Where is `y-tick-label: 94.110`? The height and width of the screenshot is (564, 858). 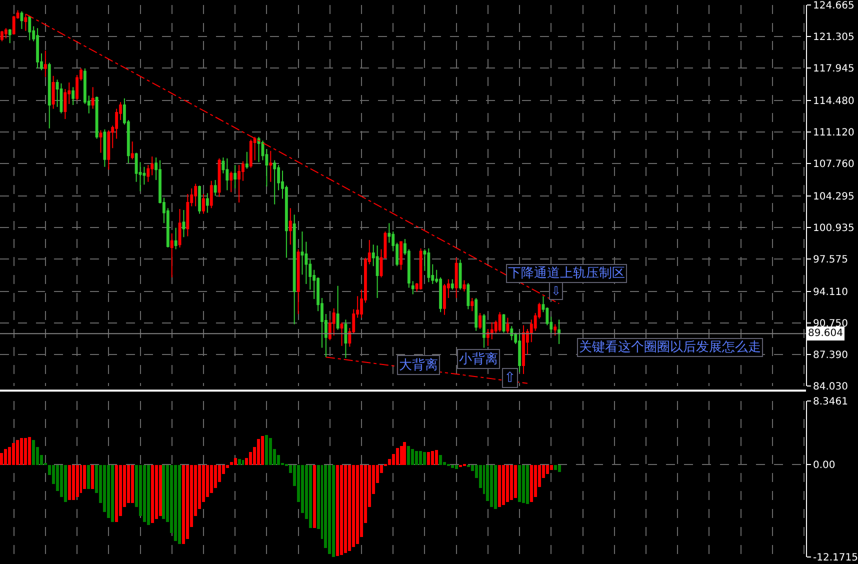
y-tick-label: 94.110 is located at coordinates (830, 292).